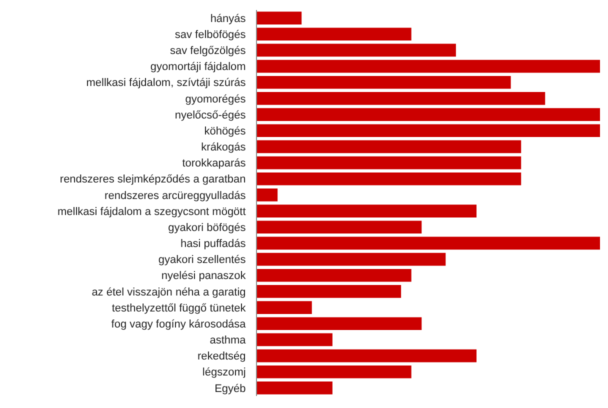 The width and height of the screenshot is (608, 408). Describe the element at coordinates (225, 131) in the screenshot. I see `y-tick-label: köhögés` at that location.